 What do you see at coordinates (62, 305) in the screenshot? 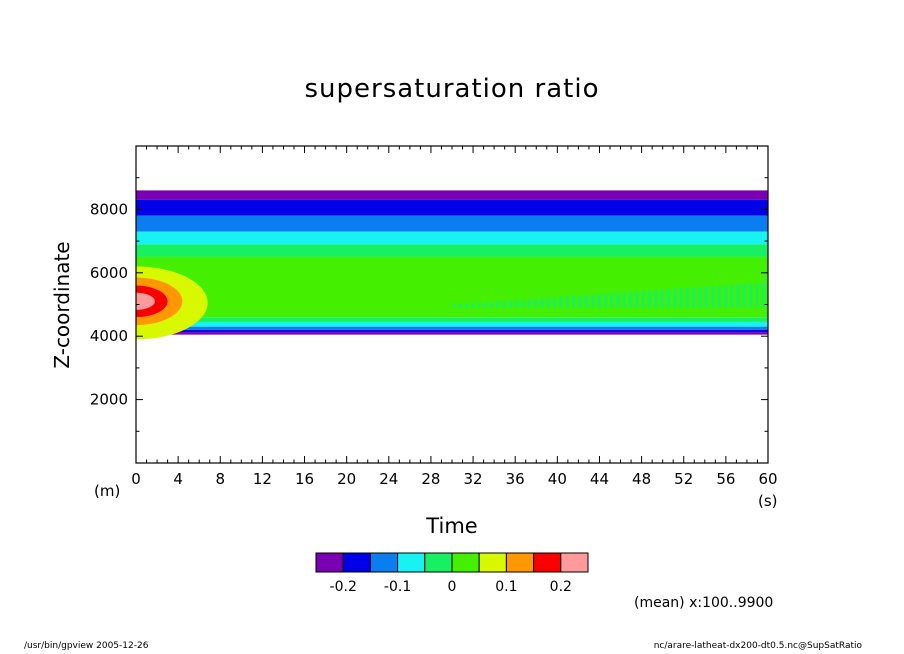
I see `y-axis-label: Z-coordinate` at bounding box center [62, 305].